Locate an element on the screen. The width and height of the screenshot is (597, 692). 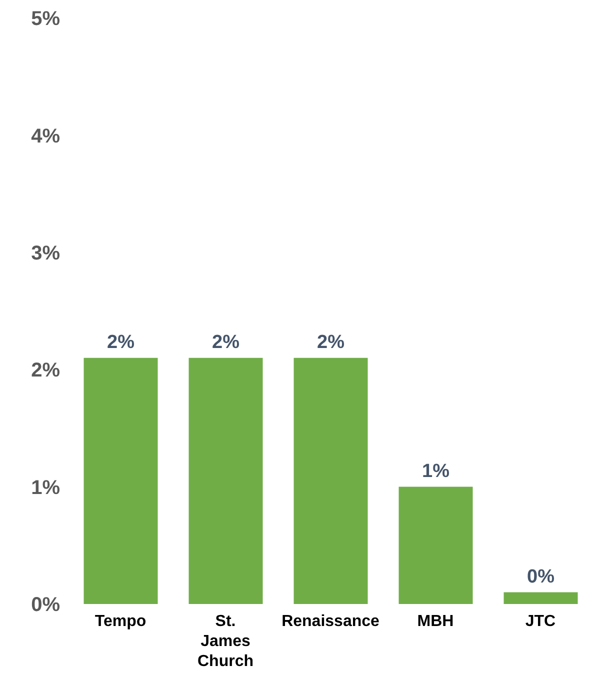
x-tick-label: JTC is located at coordinates (540, 621).